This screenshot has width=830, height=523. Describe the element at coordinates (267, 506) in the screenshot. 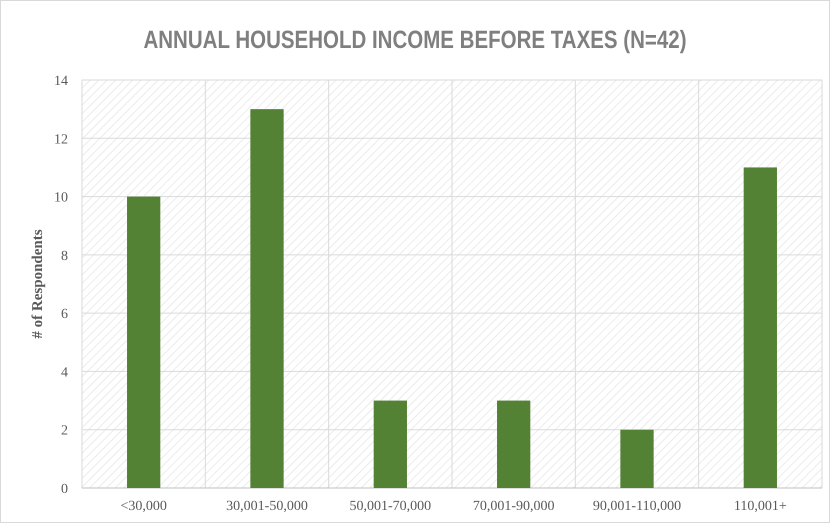

I see `x-tick-label: 30,001-50,000` at that location.